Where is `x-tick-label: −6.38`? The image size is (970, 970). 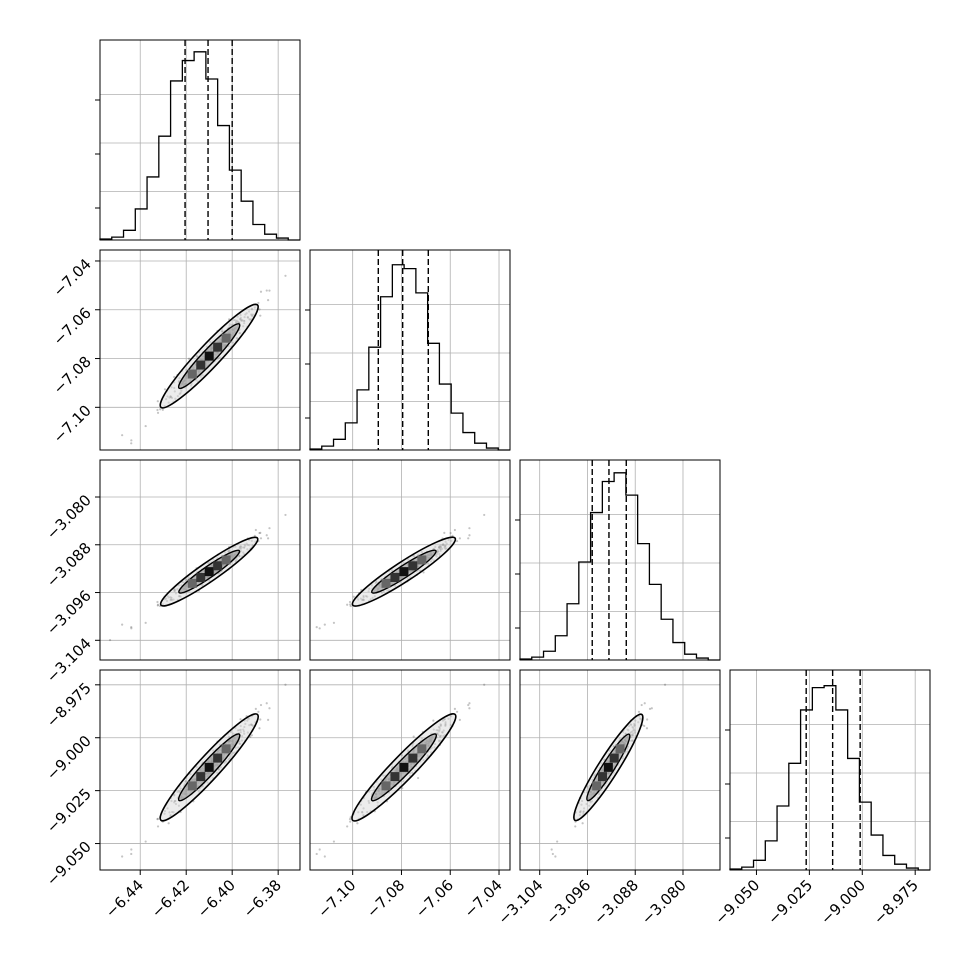
x-tick-label: −6.38 is located at coordinates (262, 898).